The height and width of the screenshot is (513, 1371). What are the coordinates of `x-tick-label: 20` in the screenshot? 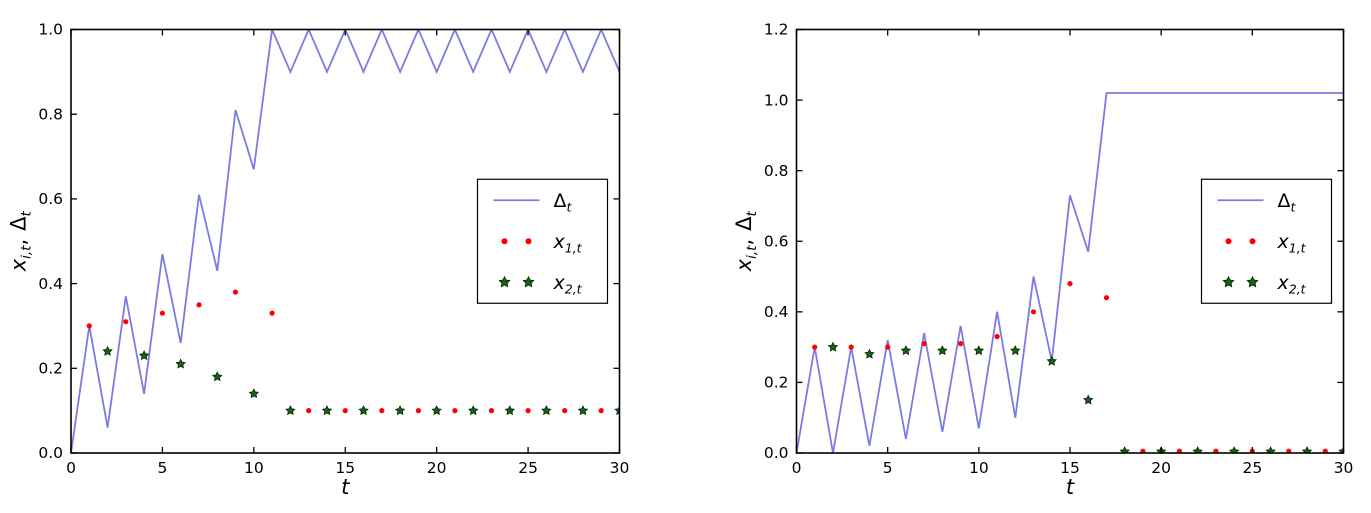 It's located at (437, 468).